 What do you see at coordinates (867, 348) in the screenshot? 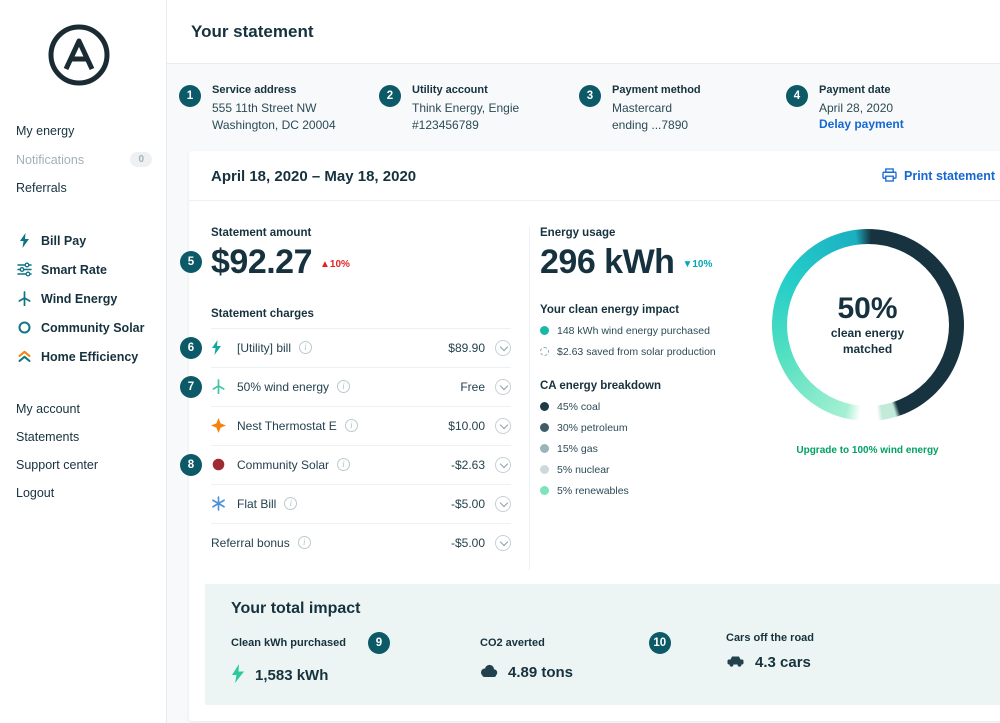
I see `gauge-caption-line: matched` at bounding box center [867, 348].